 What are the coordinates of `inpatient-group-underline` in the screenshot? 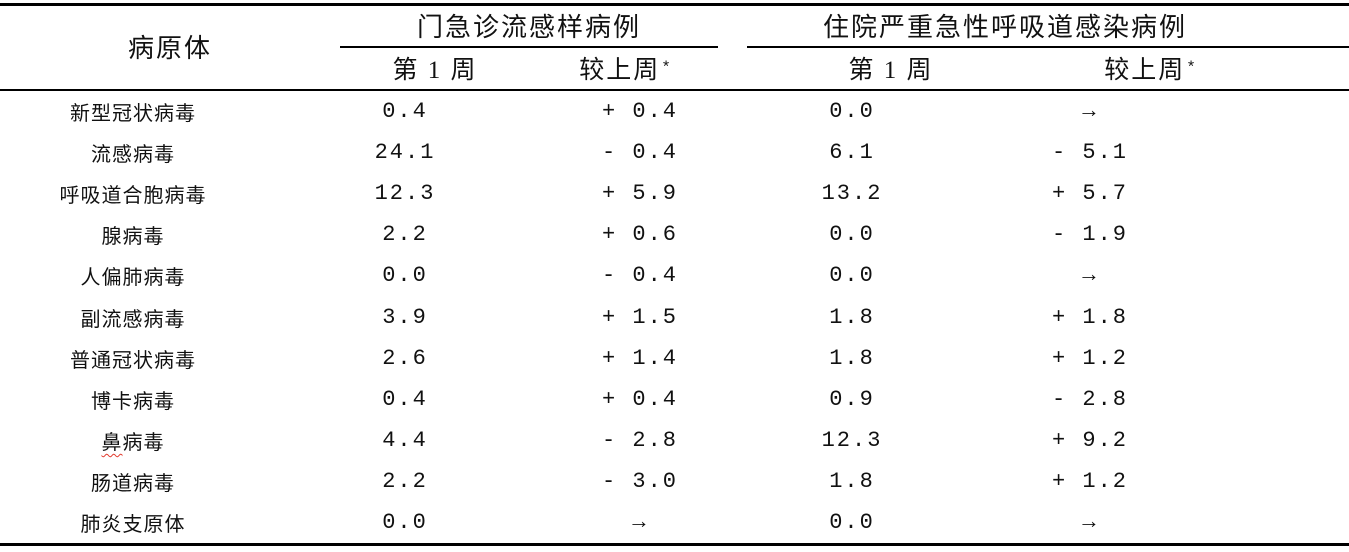 It's located at (1048, 47).